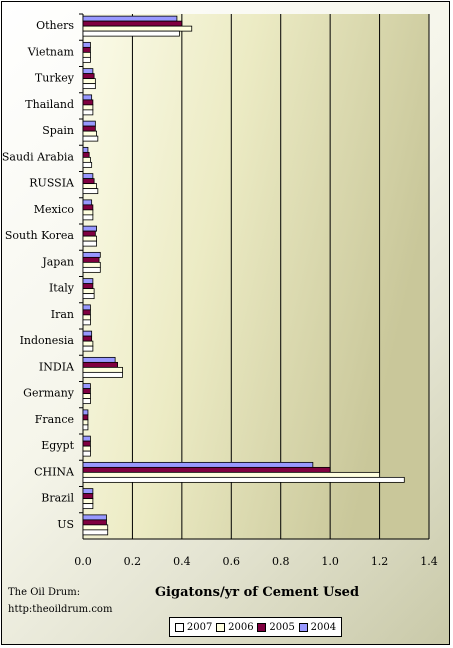 The width and height of the screenshot is (453, 648). I want to click on x-tick-label: 1.4, so click(429, 561).